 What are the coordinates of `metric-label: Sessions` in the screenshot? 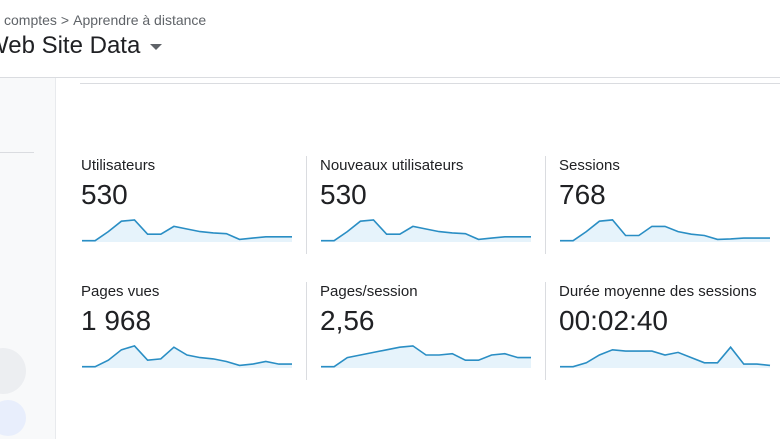 It's located at (589, 165).